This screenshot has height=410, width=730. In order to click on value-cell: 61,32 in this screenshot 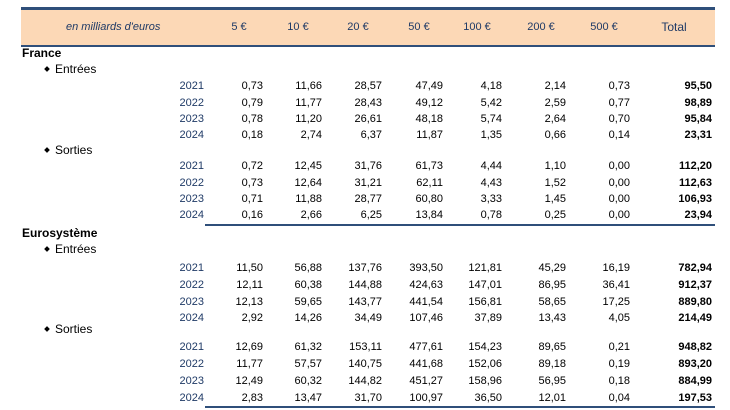, I will do `click(308, 347)`.